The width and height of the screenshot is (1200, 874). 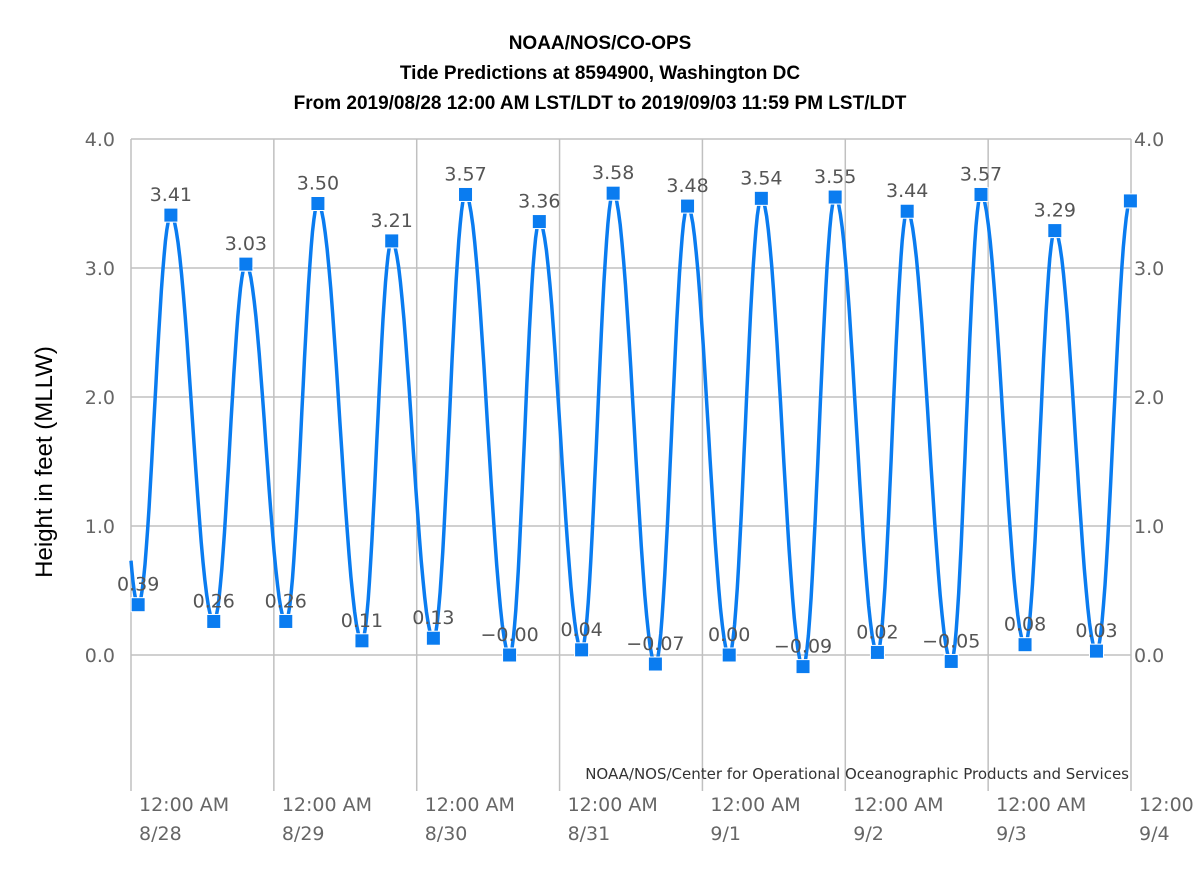 What do you see at coordinates (1149, 656) in the screenshot?
I see `y-tick-label-right: 0.0` at bounding box center [1149, 656].